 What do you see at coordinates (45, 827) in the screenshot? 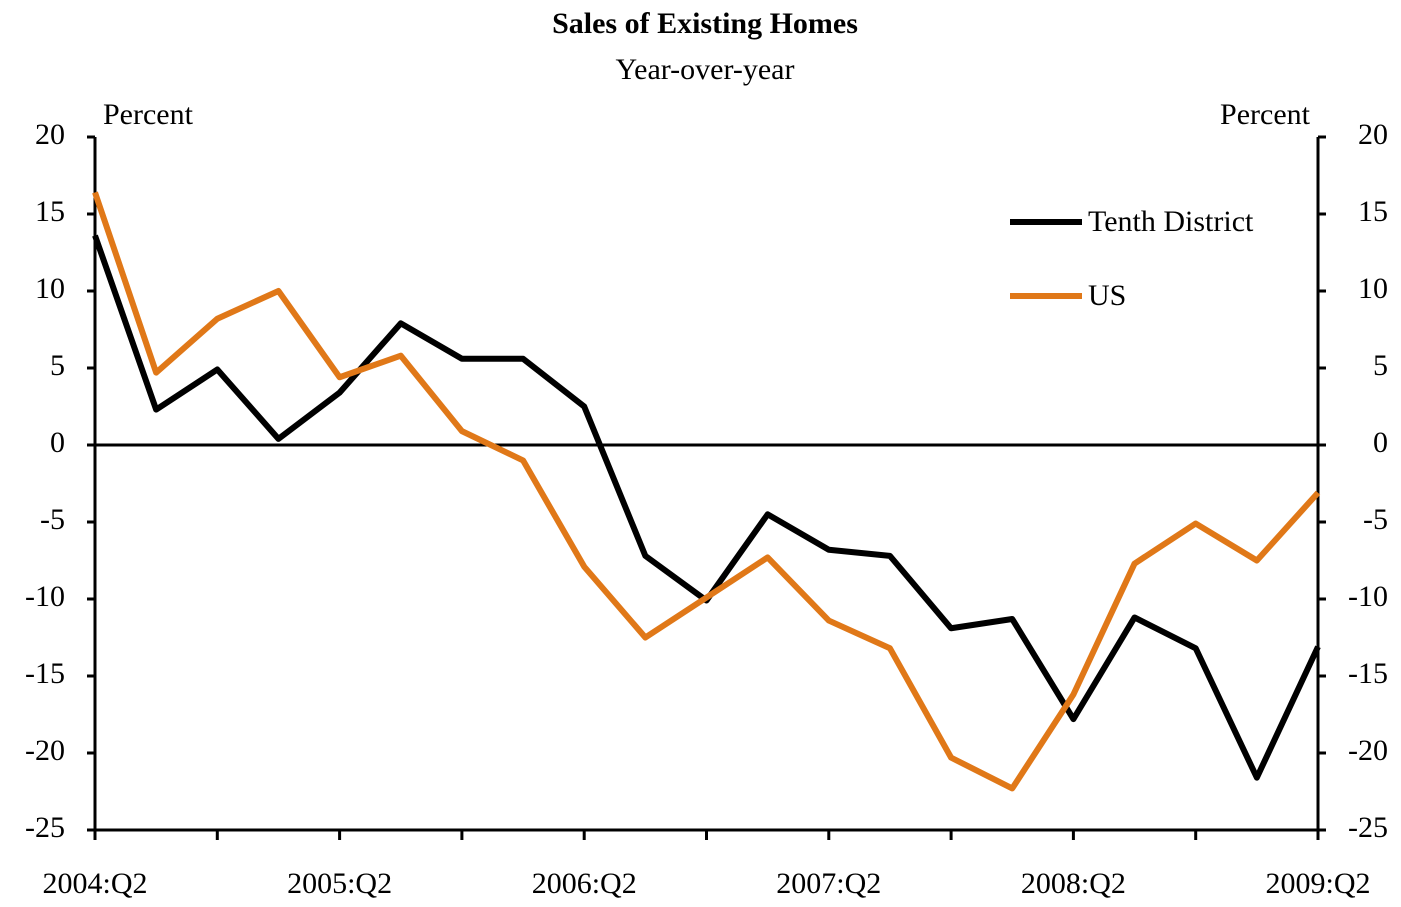
I see `y-tick-label: -25` at bounding box center [45, 827].